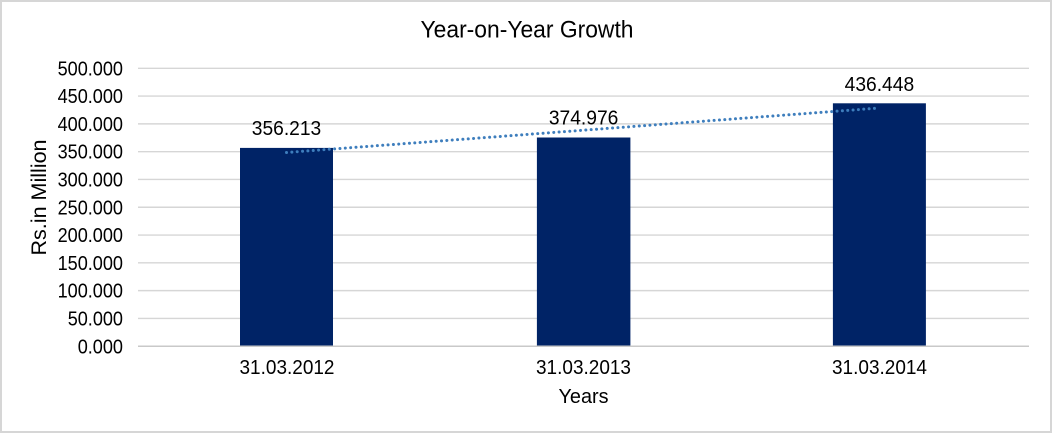  I want to click on svg-text: 31.03.2013, so click(583, 368).